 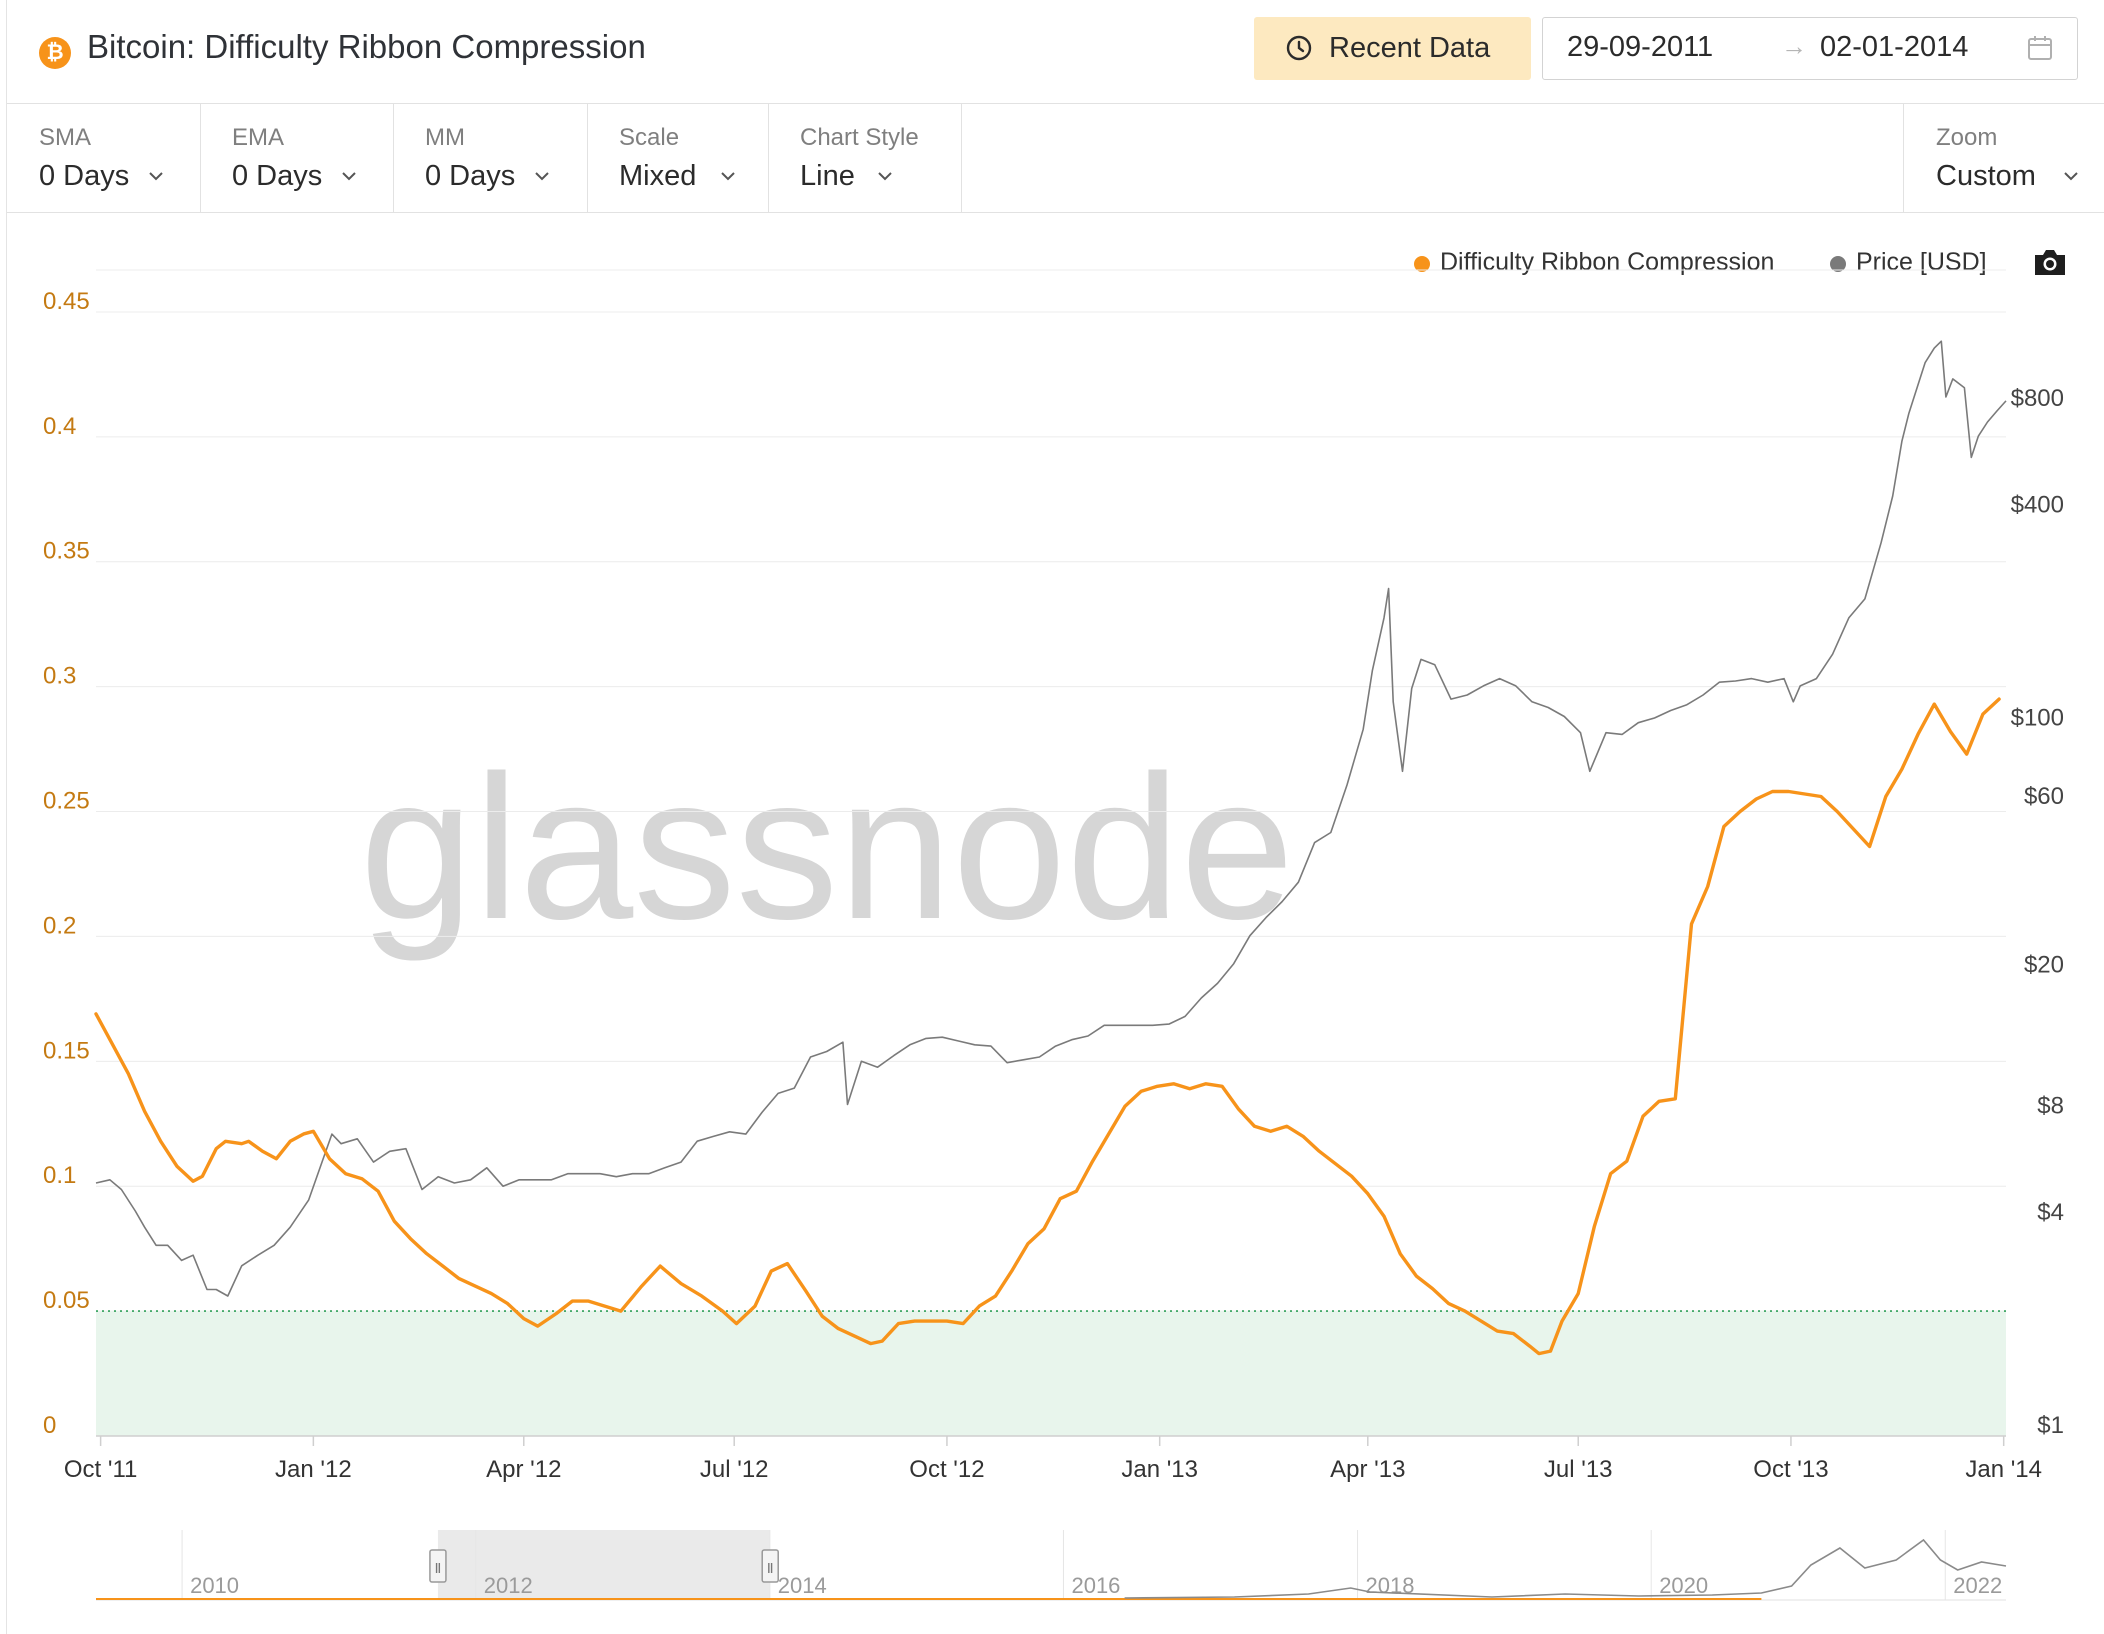 I want to click on chart-style-label: Chart Style, so click(x=859, y=137).